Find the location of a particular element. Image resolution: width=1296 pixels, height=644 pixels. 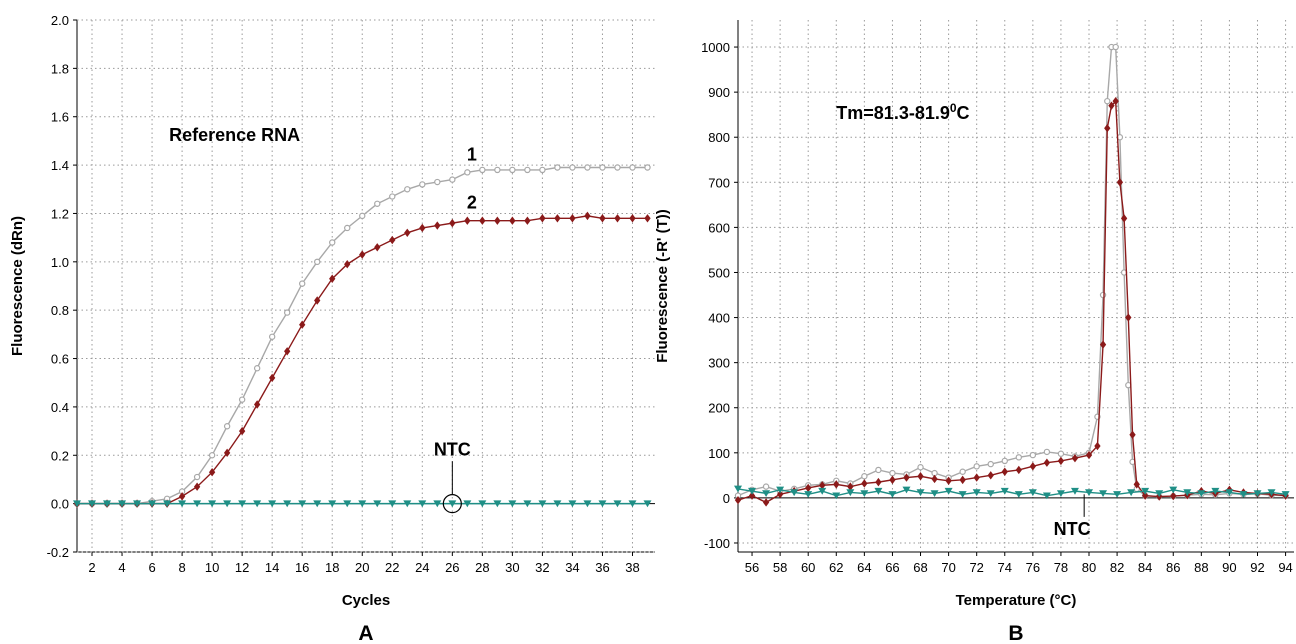

x-tick-label: 76 is located at coordinates (1033, 567).